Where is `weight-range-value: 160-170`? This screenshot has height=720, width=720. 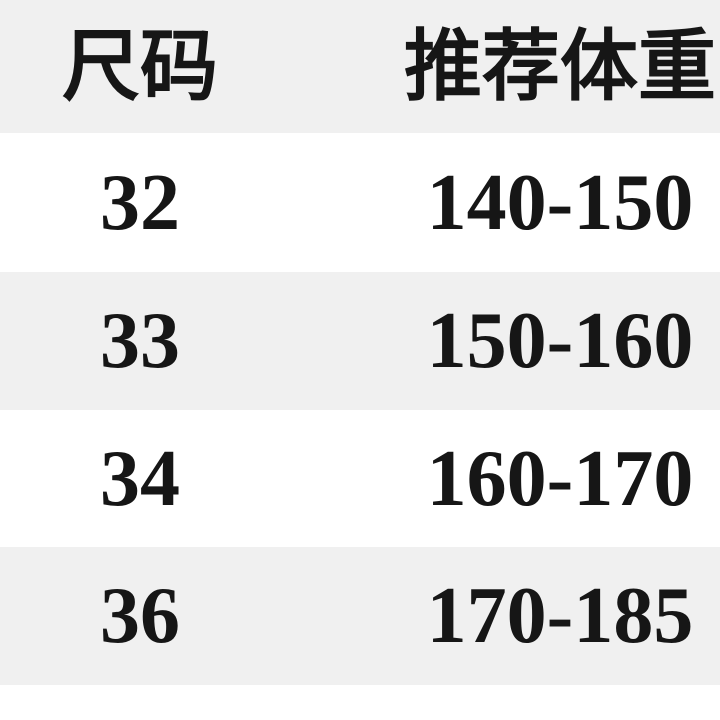
weight-range-value: 160-170 is located at coordinates (560, 478).